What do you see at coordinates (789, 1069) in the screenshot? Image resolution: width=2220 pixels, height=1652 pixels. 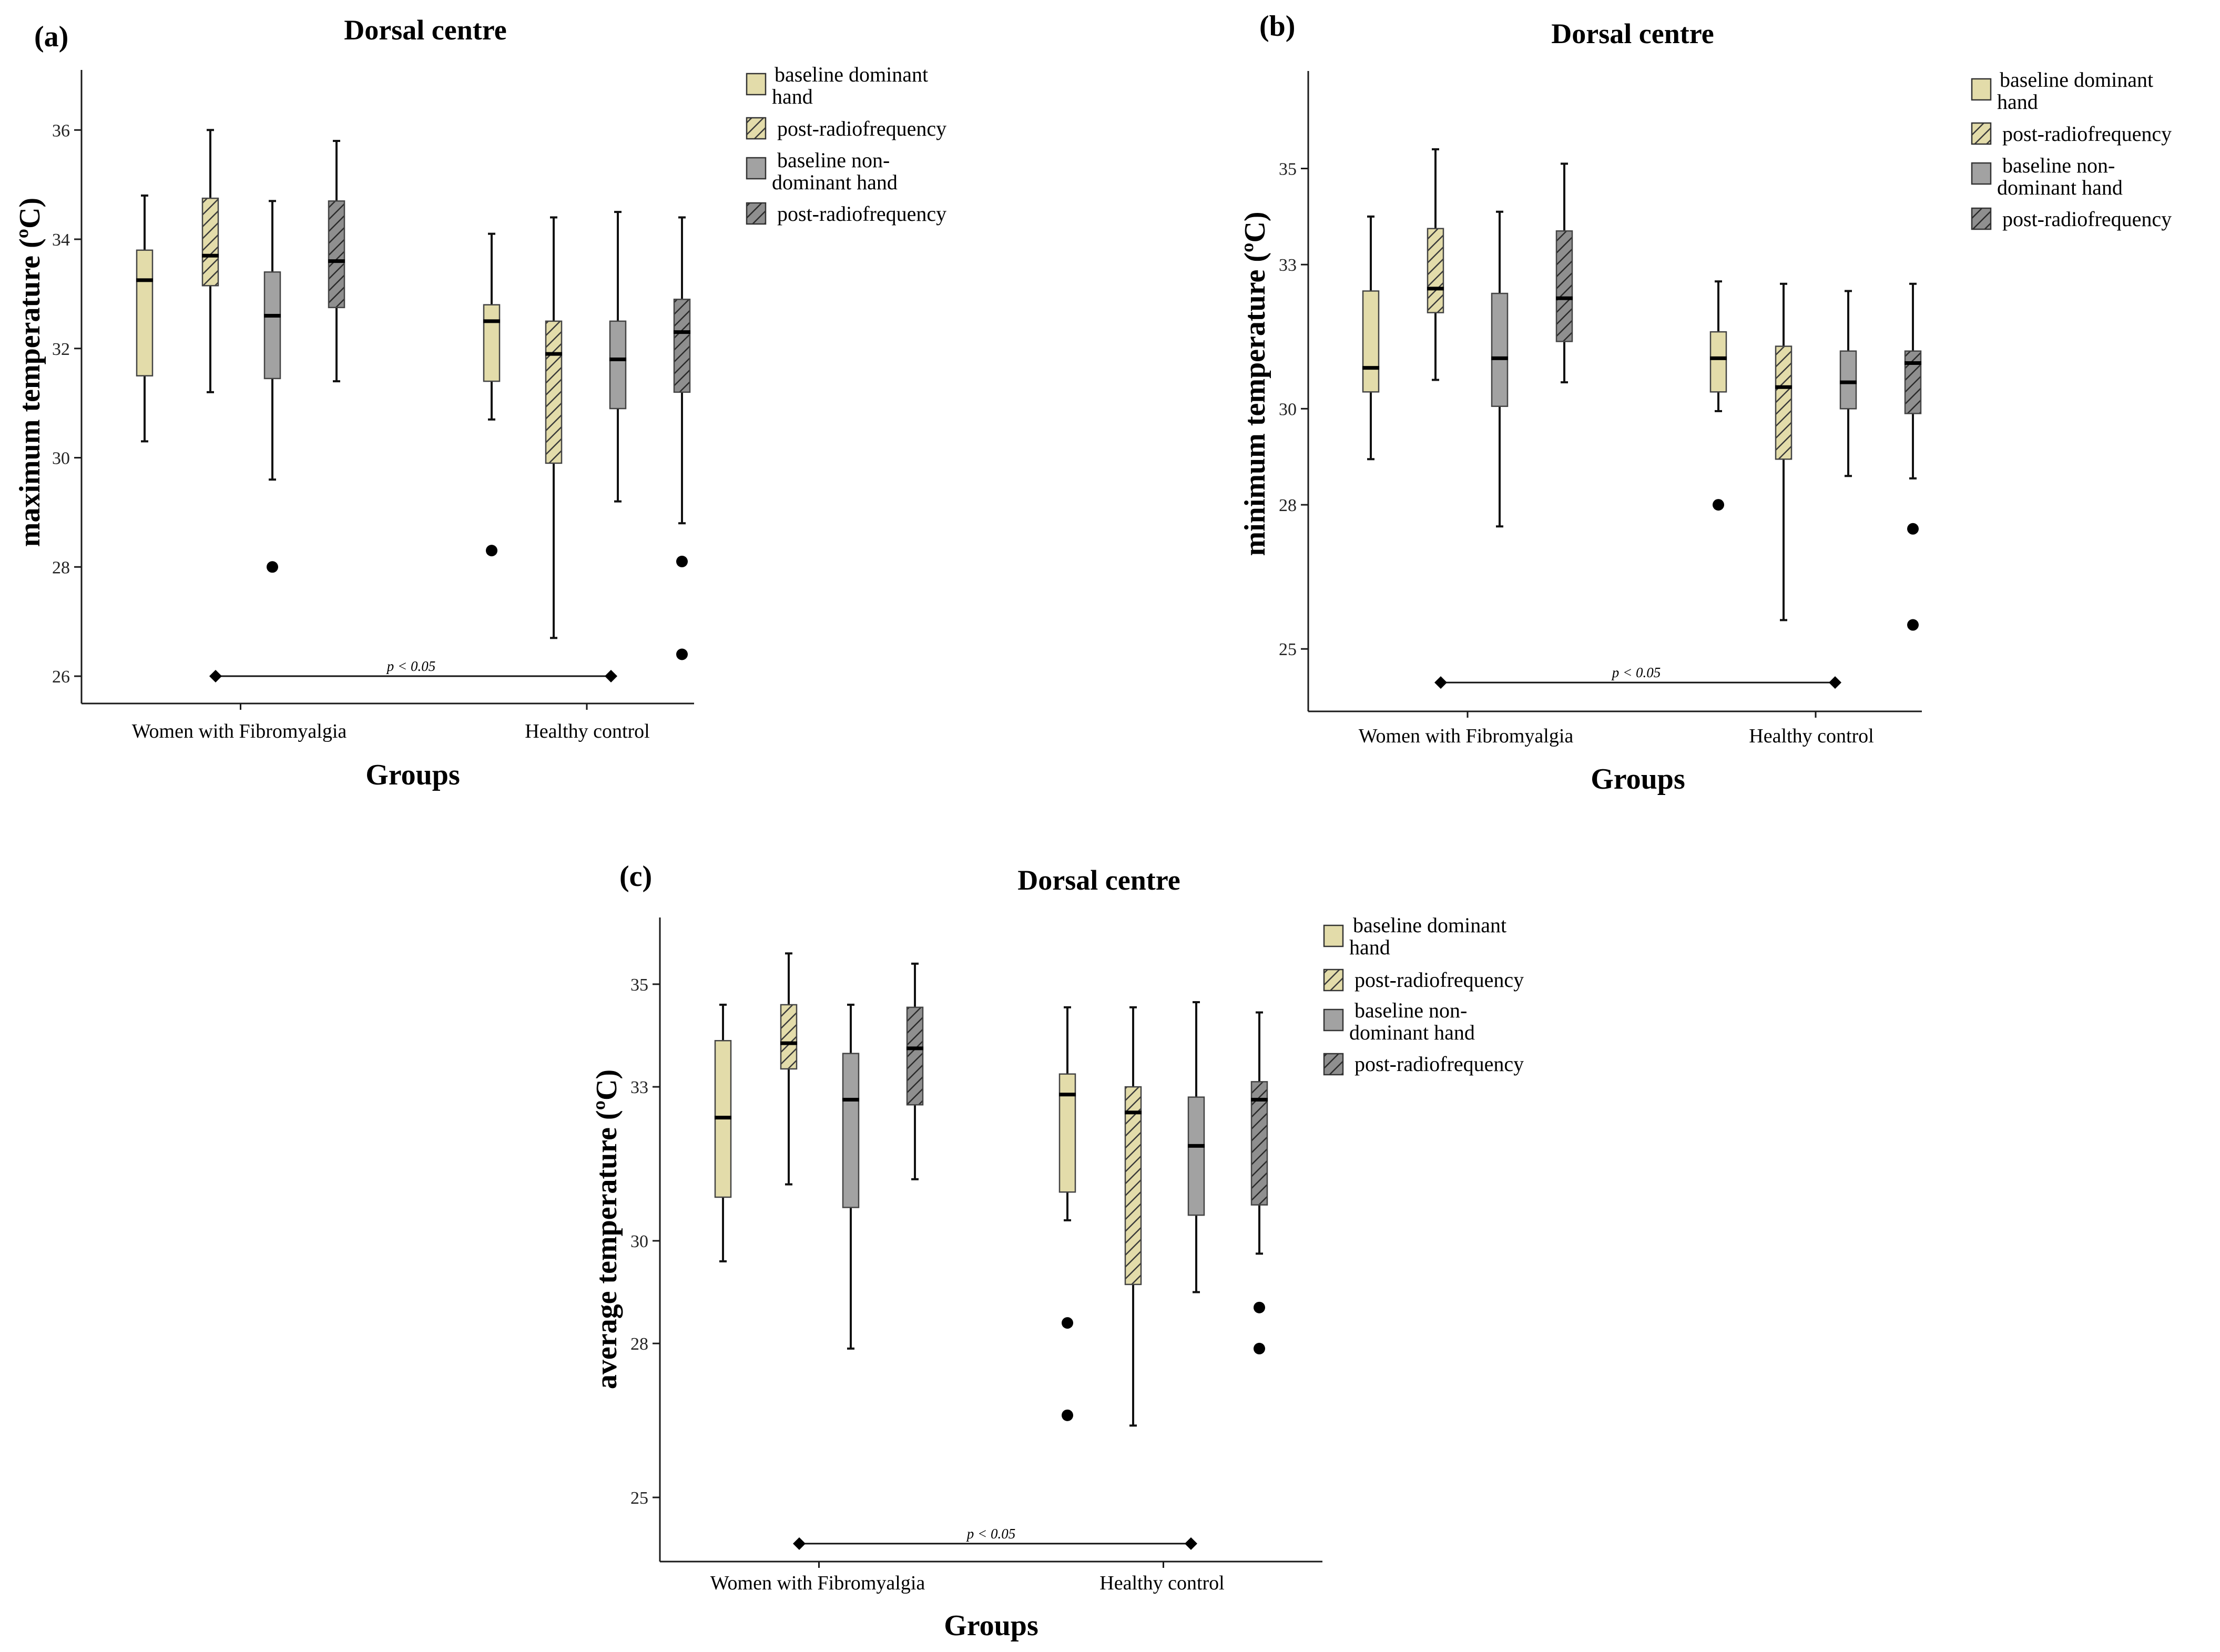 I see `box-c-s1-g0` at bounding box center [789, 1069].